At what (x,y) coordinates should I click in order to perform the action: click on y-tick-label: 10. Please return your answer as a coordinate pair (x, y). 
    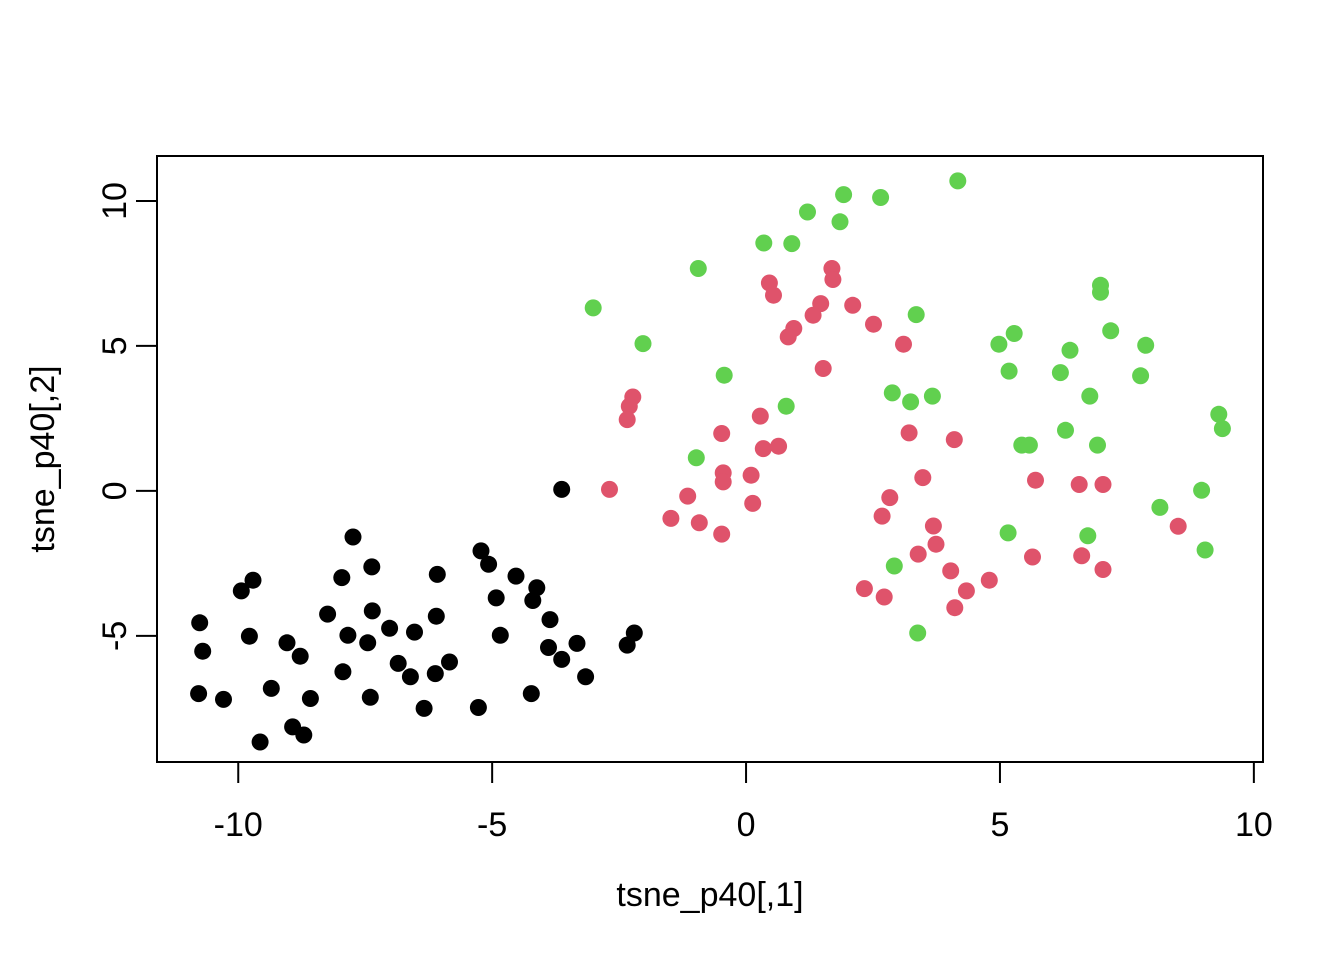
    Looking at the image, I should click on (115, 201).